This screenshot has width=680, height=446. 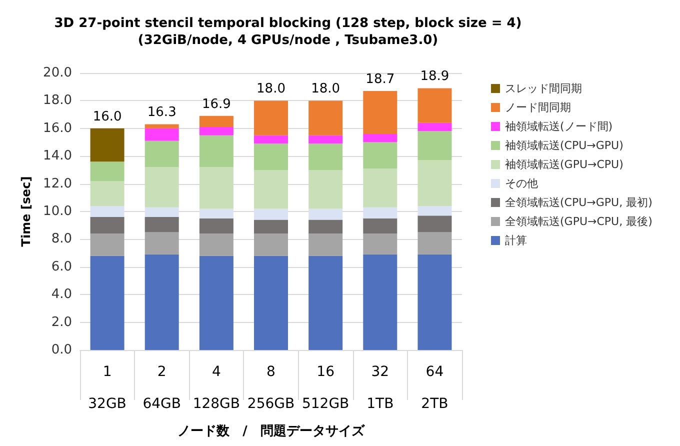 I want to click on legend-label: 袖領域転送(ノード間), so click(x=559, y=126).